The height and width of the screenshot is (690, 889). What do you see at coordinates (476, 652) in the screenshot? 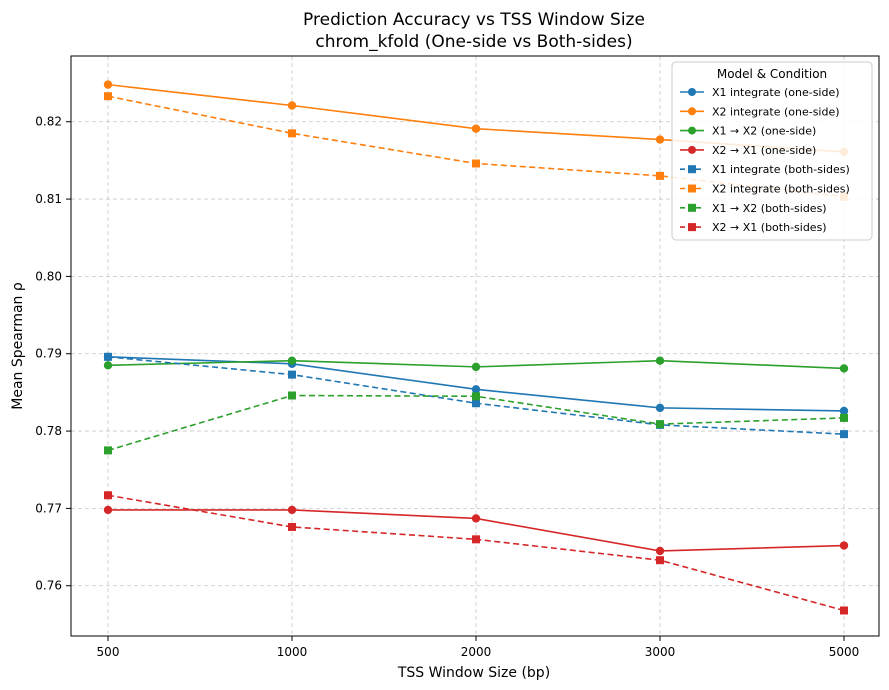
I see `x-tick-label: 2000` at bounding box center [476, 652].